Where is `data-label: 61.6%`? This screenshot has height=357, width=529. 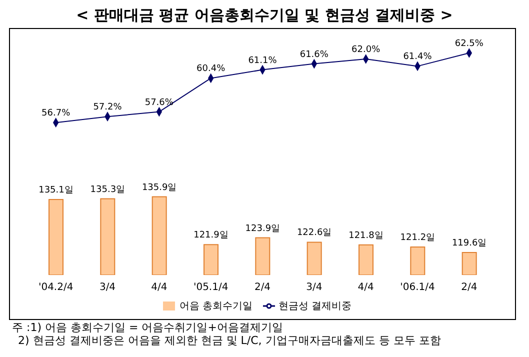 data-label: 61.6% is located at coordinates (314, 55).